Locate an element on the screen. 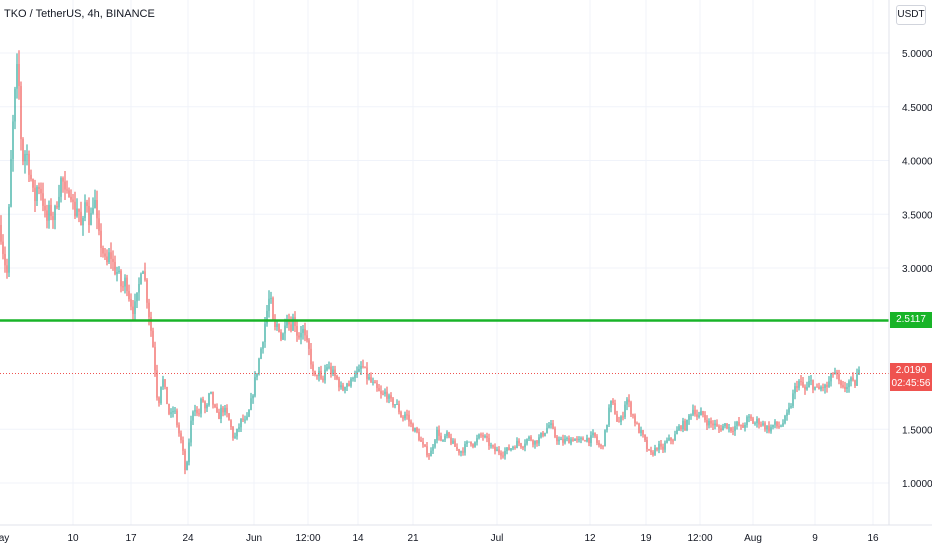 This screenshot has height=550, width=932. time-tick-label: 9 is located at coordinates (815, 538).